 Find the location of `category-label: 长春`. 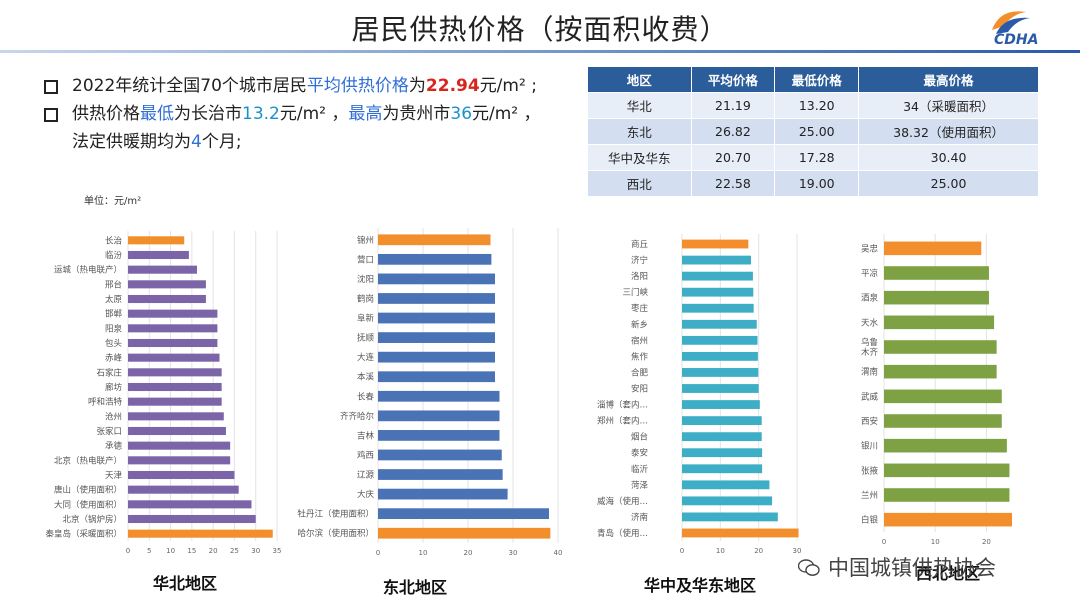

category-label: 长春 is located at coordinates (366, 396).